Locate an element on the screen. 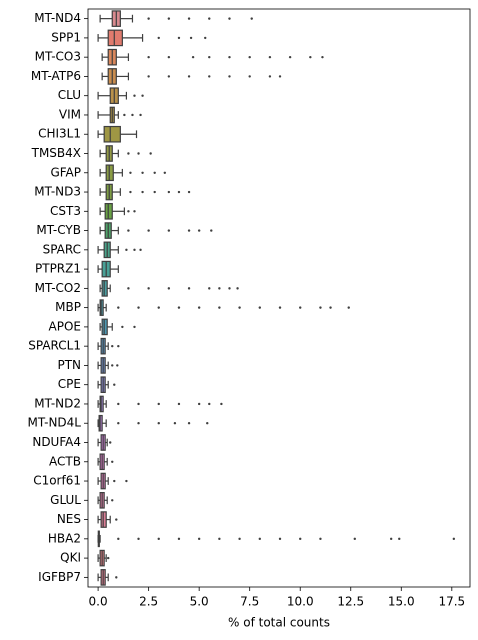  y-tick-label: MT-ND4L is located at coordinates (55, 423).